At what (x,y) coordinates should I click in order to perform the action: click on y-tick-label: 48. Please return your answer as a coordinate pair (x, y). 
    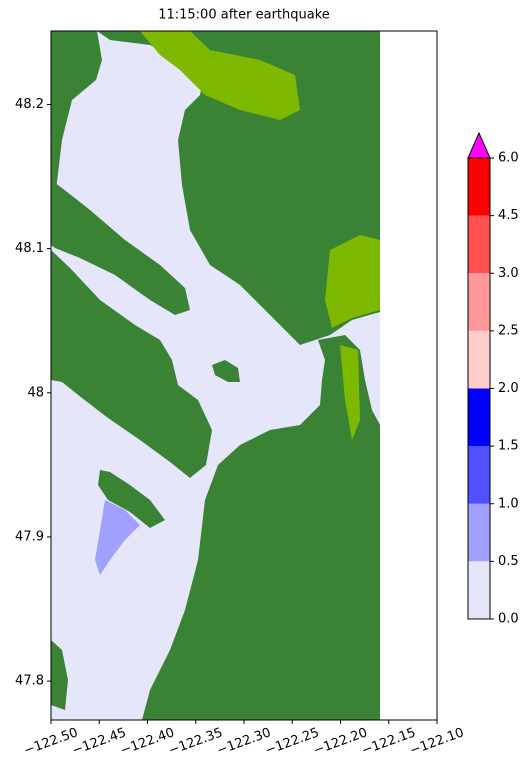
    Looking at the image, I should click on (35, 392).